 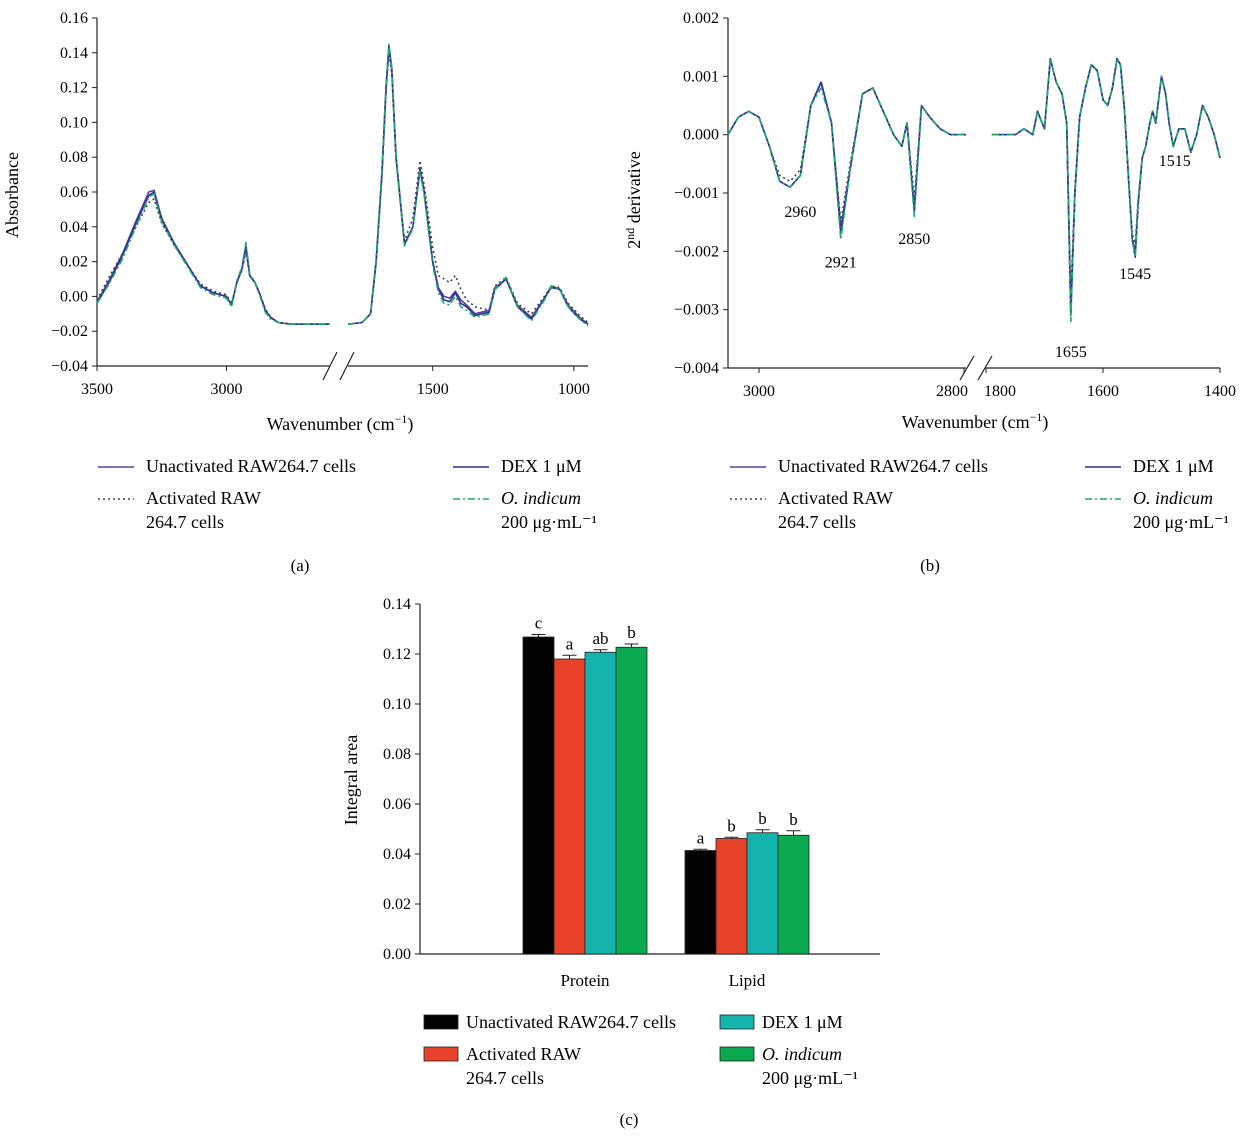 I want to click on panel-a-y-tick-label: 0.16, so click(x=74, y=18).